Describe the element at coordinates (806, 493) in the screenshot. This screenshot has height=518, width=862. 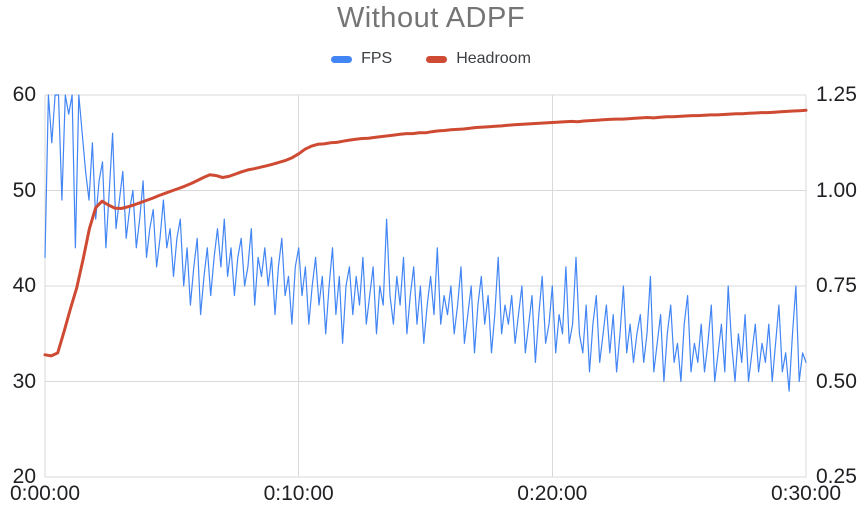
I see `x-axis-tick-label: 0:30:00` at that location.